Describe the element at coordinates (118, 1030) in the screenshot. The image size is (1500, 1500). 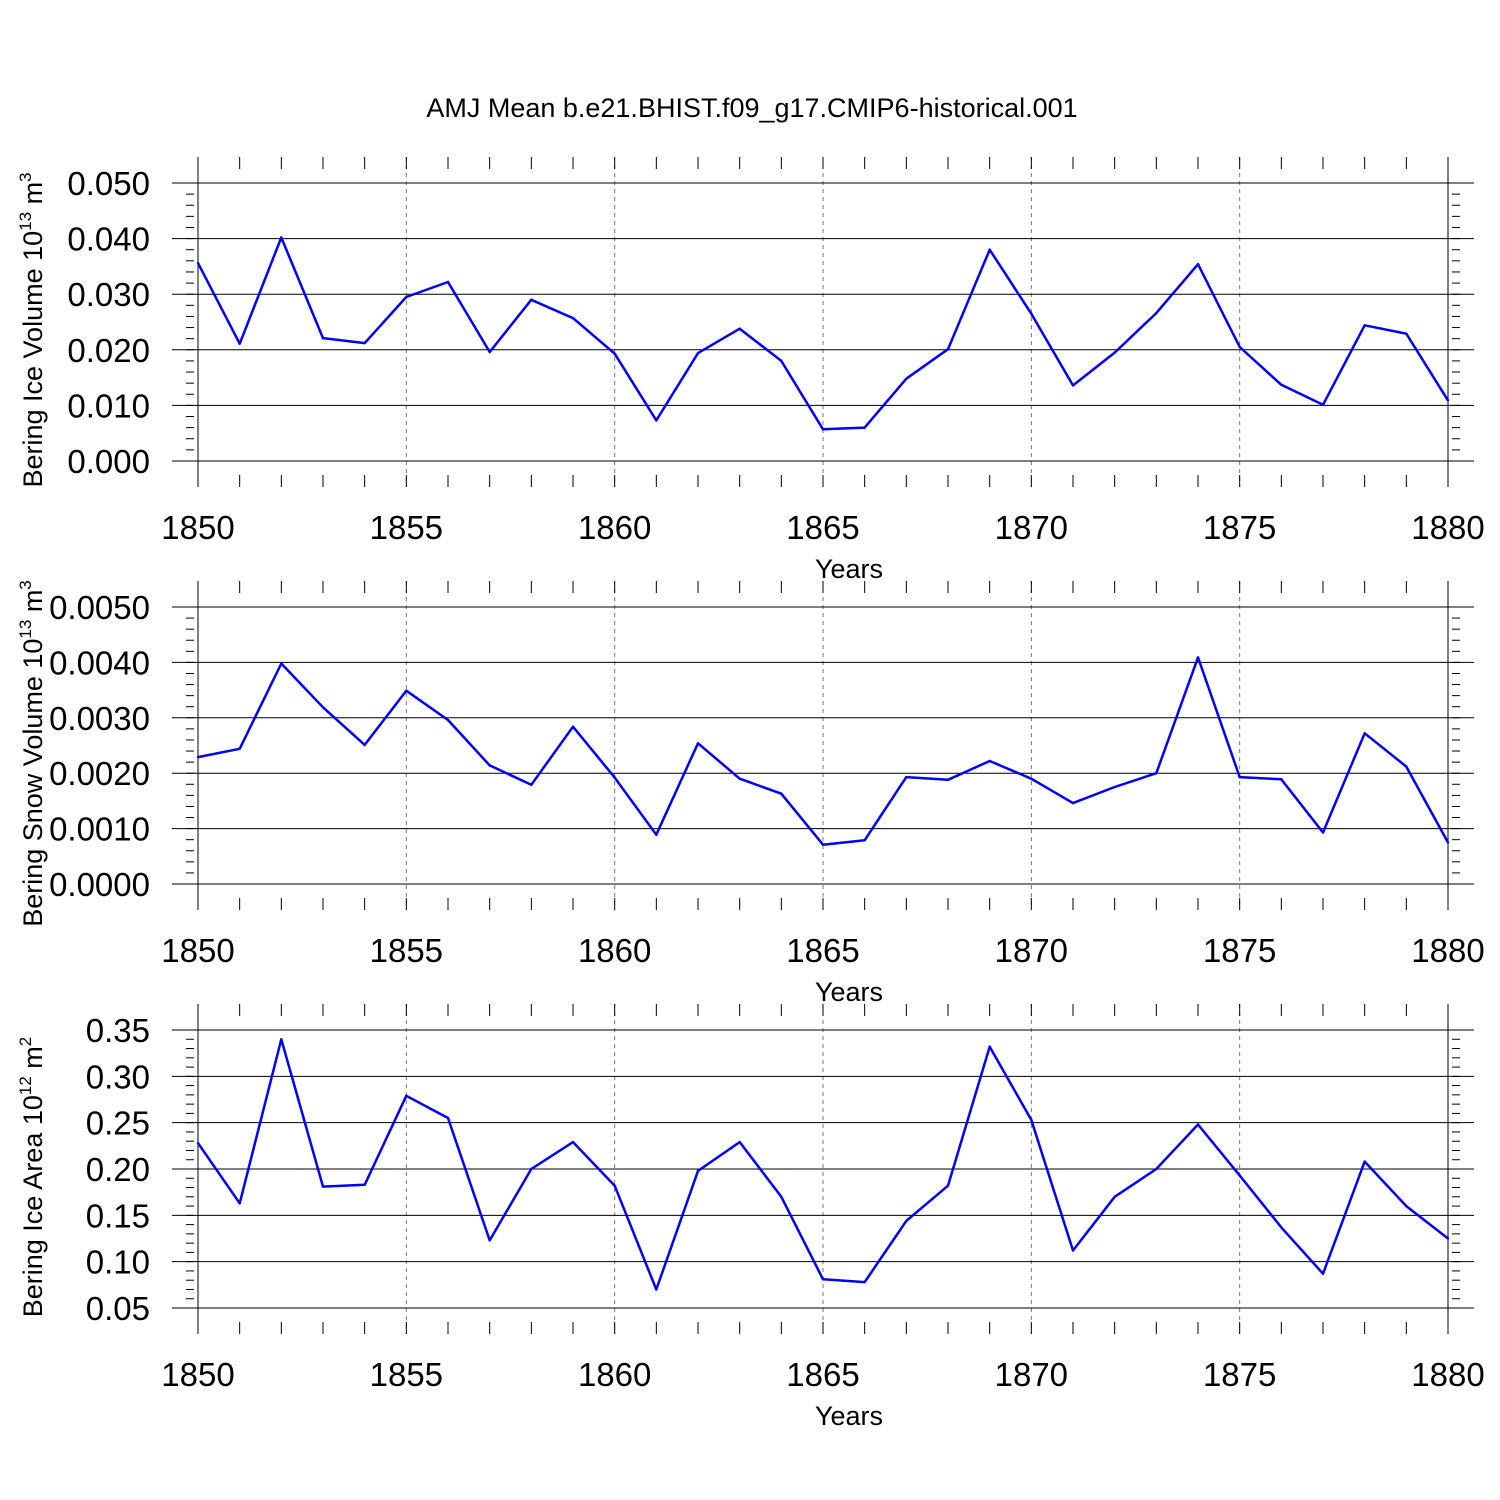
I see `y-tick-label: 0.35` at that location.